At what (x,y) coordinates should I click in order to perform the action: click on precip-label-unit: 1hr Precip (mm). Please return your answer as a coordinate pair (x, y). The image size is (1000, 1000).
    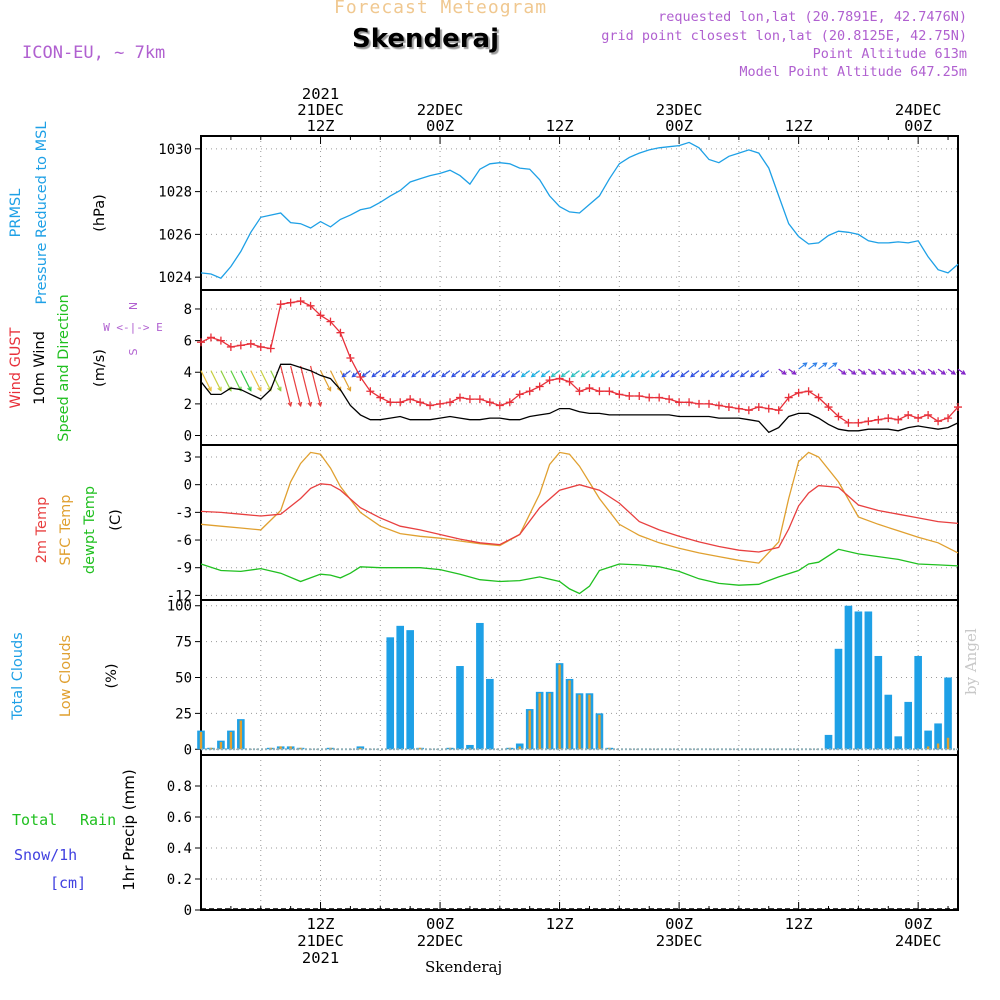
    Looking at the image, I should click on (129, 829).